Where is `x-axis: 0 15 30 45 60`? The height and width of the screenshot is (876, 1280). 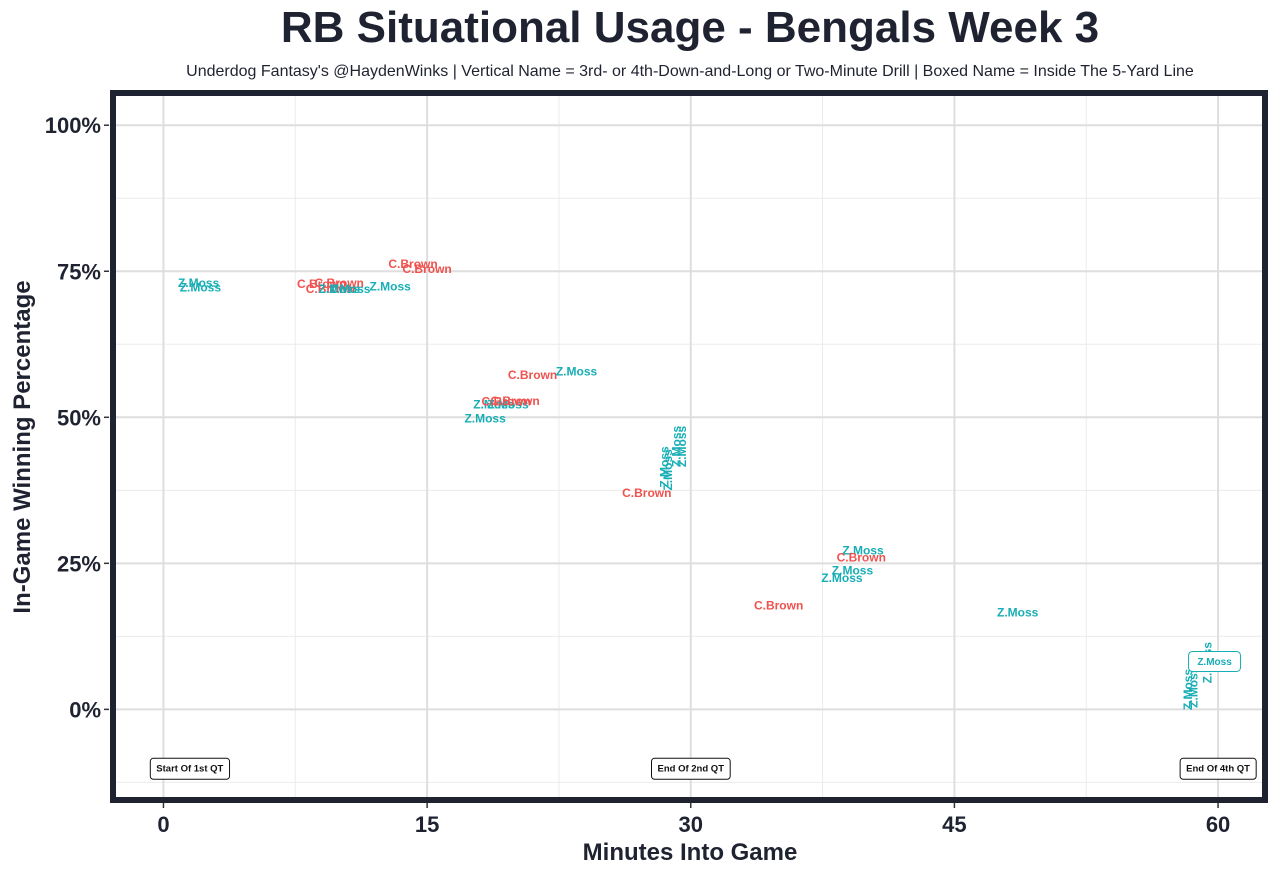 x-axis: 0 15 30 45 60 is located at coordinates (693, 820).